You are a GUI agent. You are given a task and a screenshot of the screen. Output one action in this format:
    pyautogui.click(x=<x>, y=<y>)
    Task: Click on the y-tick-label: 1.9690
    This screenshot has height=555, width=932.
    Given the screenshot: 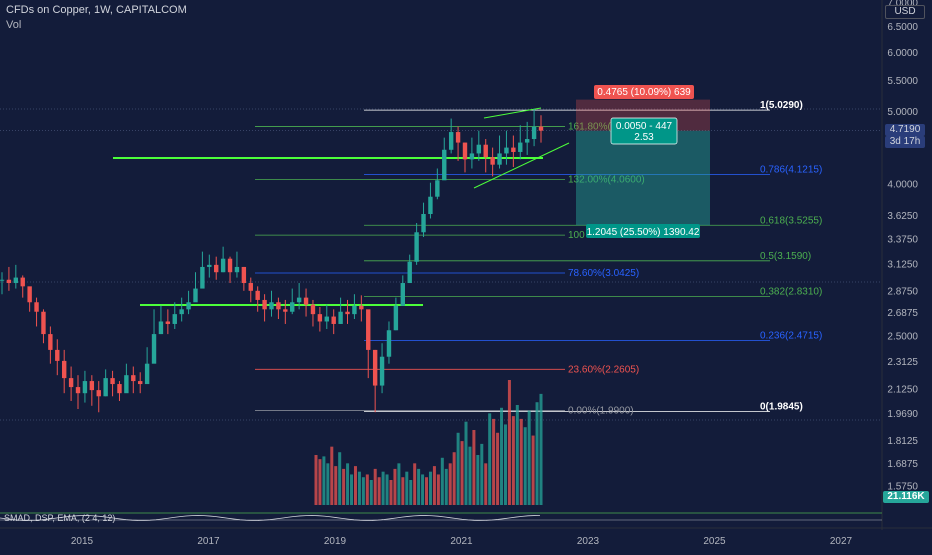 What is the action you would take?
    pyautogui.click(x=902, y=414)
    